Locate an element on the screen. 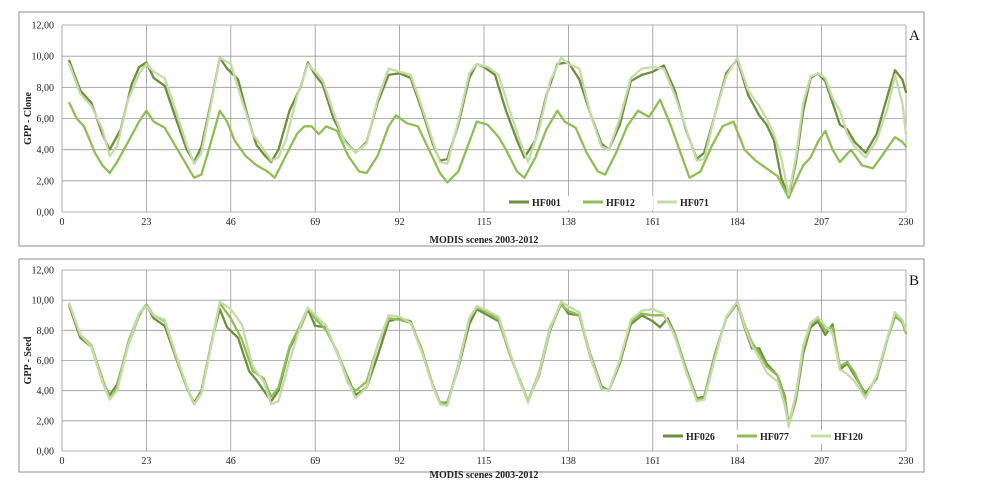  legend-label: HF001 is located at coordinates (546, 203).